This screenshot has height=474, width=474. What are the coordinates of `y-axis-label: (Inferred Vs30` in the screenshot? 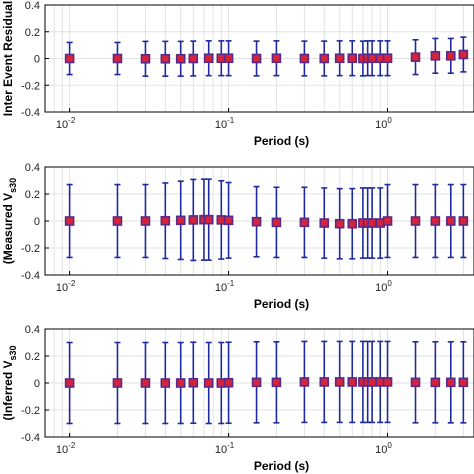 It's located at (9, 382).